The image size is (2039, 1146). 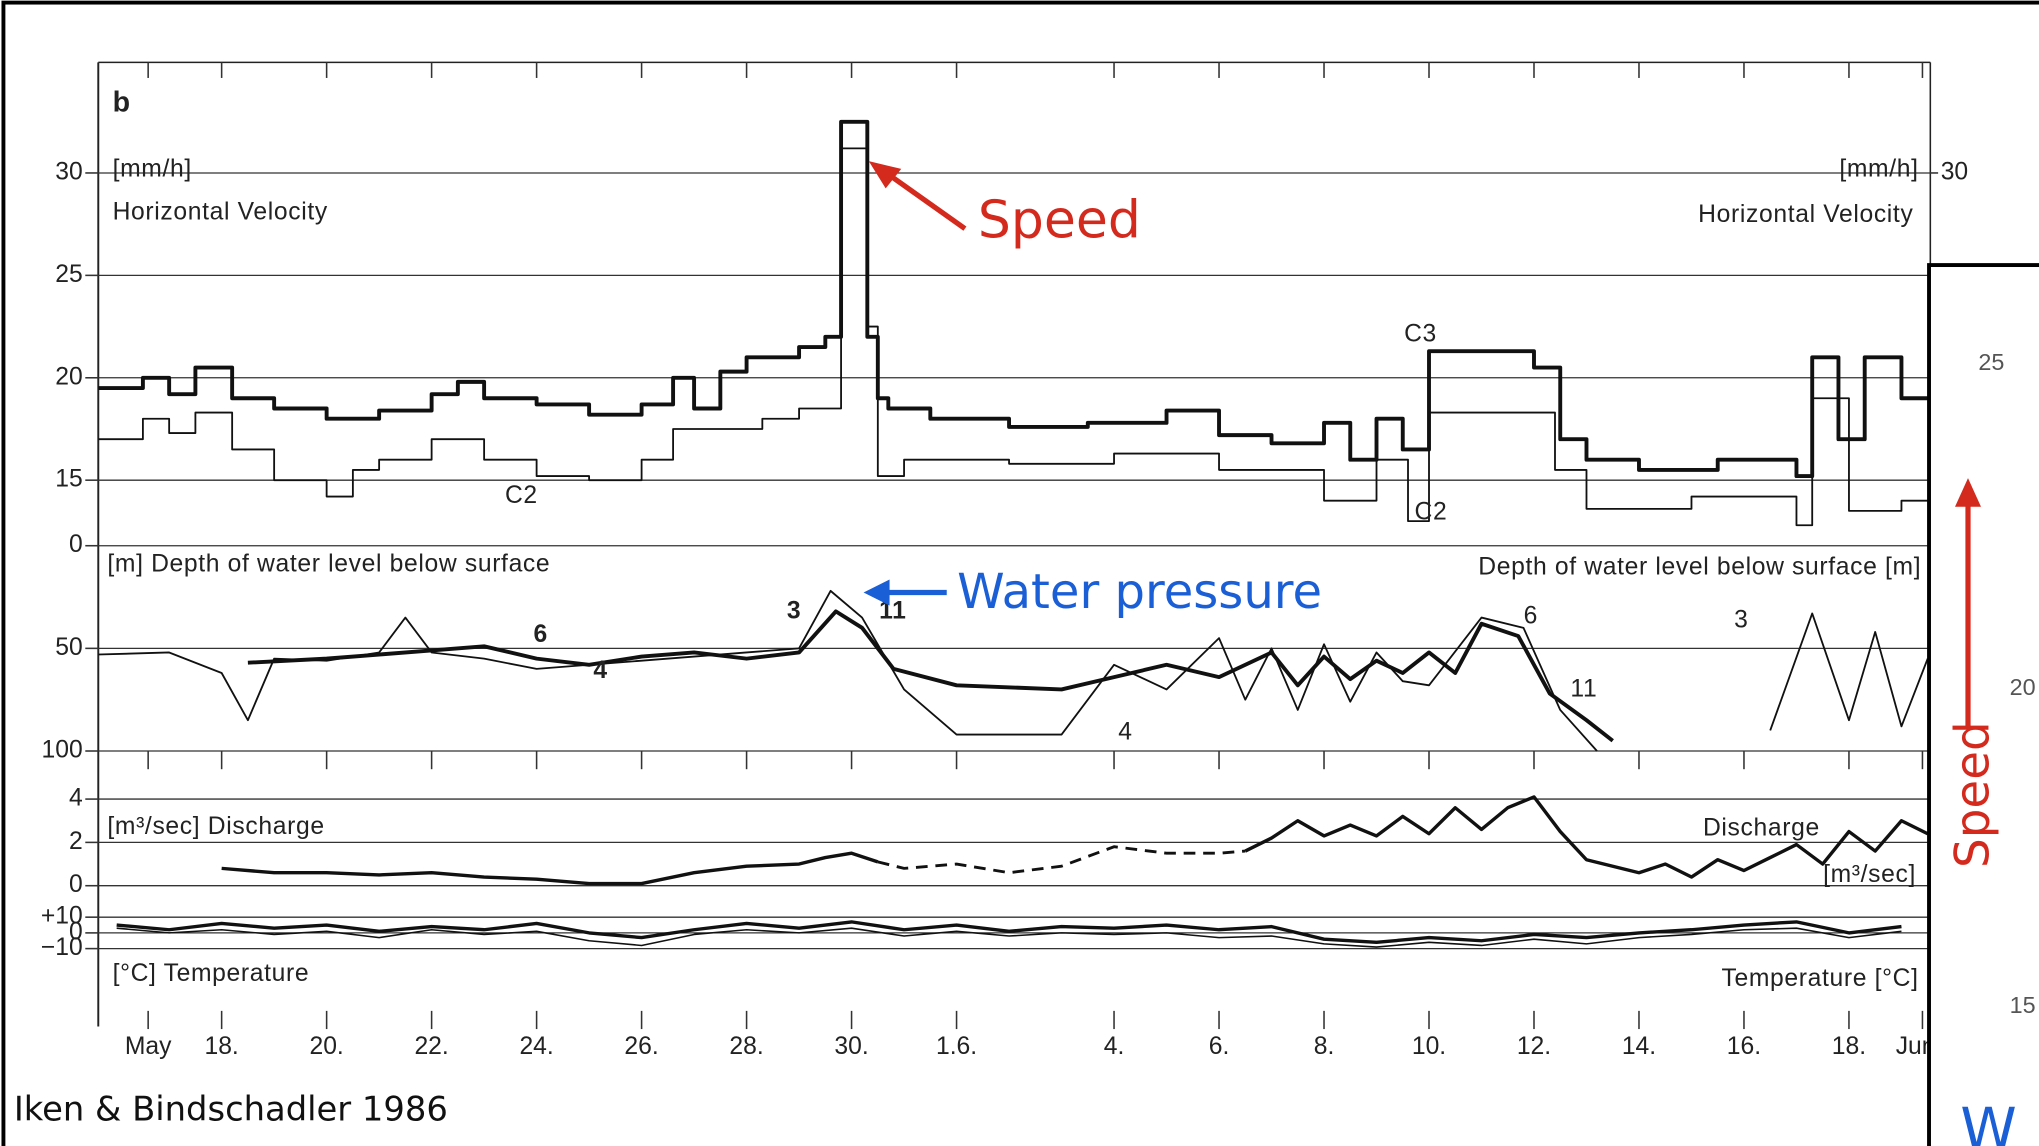 I want to click on y-tick-label: 25, so click(x=68, y=274).